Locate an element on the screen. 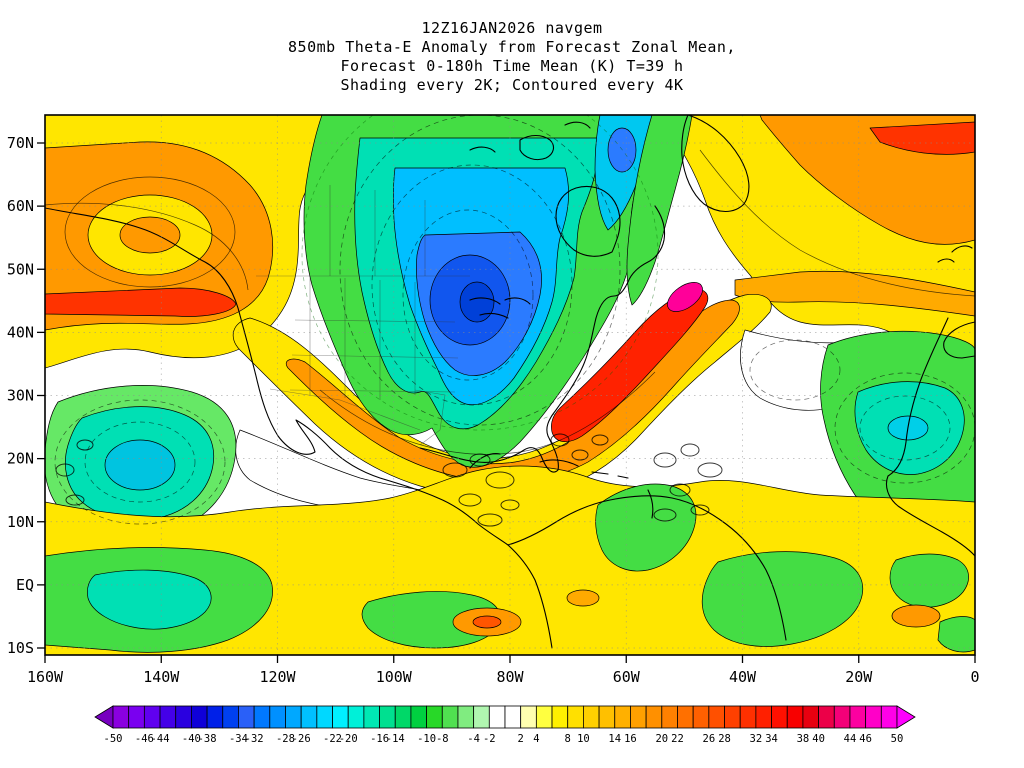 The height and width of the screenshot is (768, 1024). lat-tick-label: 20N is located at coordinates (20, 459).